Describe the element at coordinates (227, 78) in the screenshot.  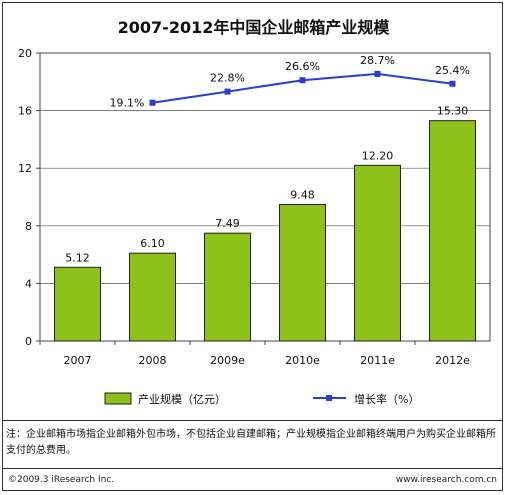
I see `growth-label: 22.8%` at that location.